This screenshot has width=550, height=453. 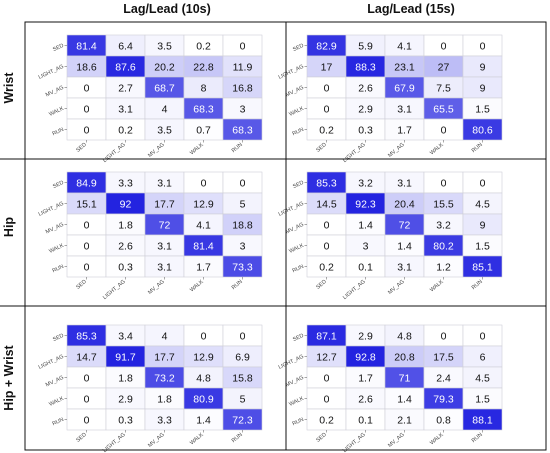 I want to click on cell-value-label: 1.8, so click(x=125, y=225).